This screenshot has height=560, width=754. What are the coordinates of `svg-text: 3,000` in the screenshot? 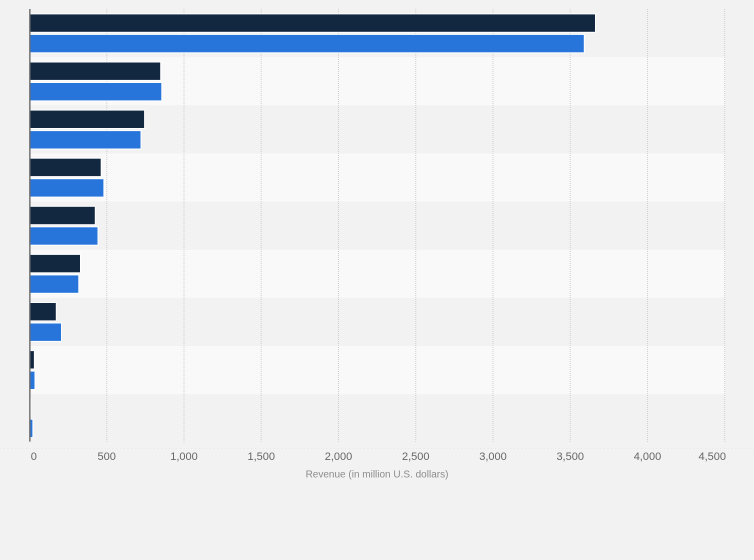 It's located at (493, 457).